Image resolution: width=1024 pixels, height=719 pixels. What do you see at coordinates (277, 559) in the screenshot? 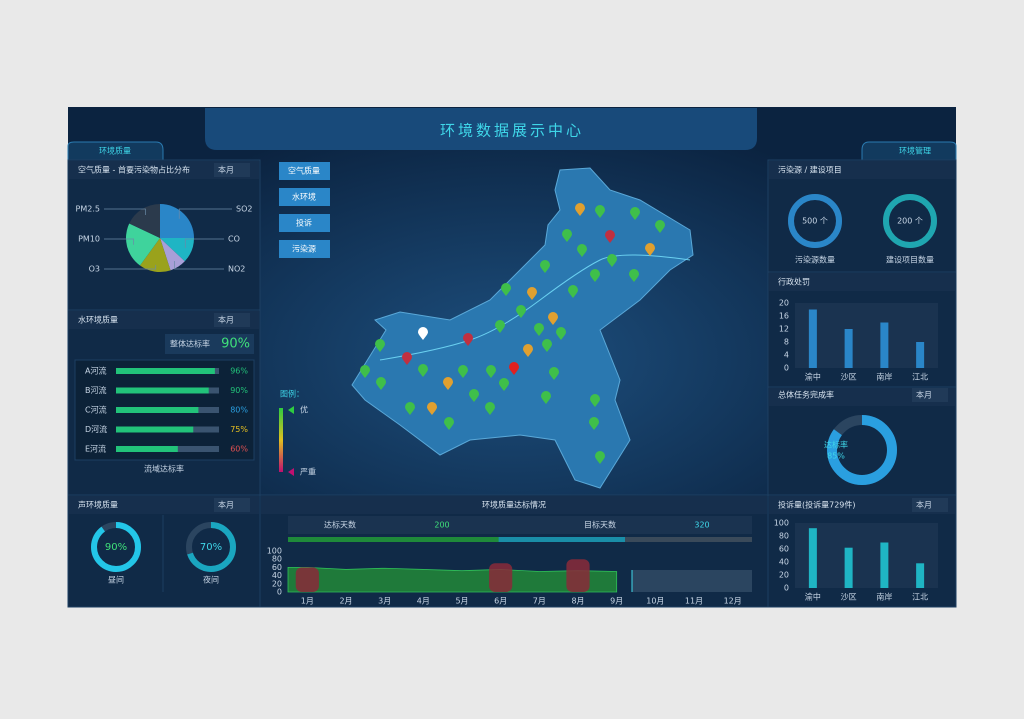
I see `y-tick-label: 80` at bounding box center [277, 559].